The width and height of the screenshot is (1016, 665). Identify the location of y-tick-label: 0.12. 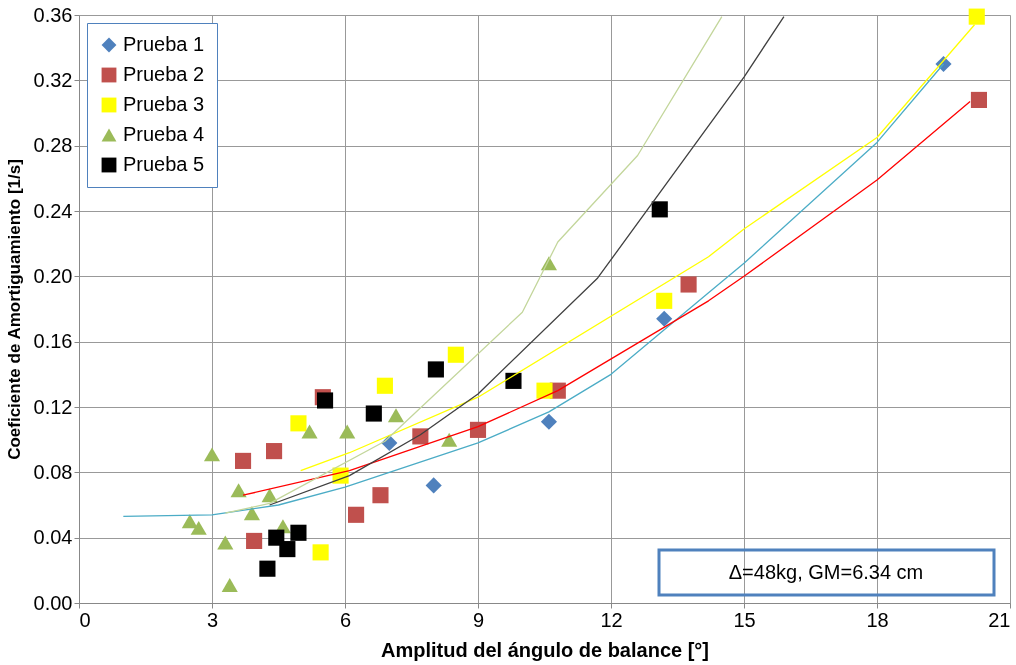
(53, 406).